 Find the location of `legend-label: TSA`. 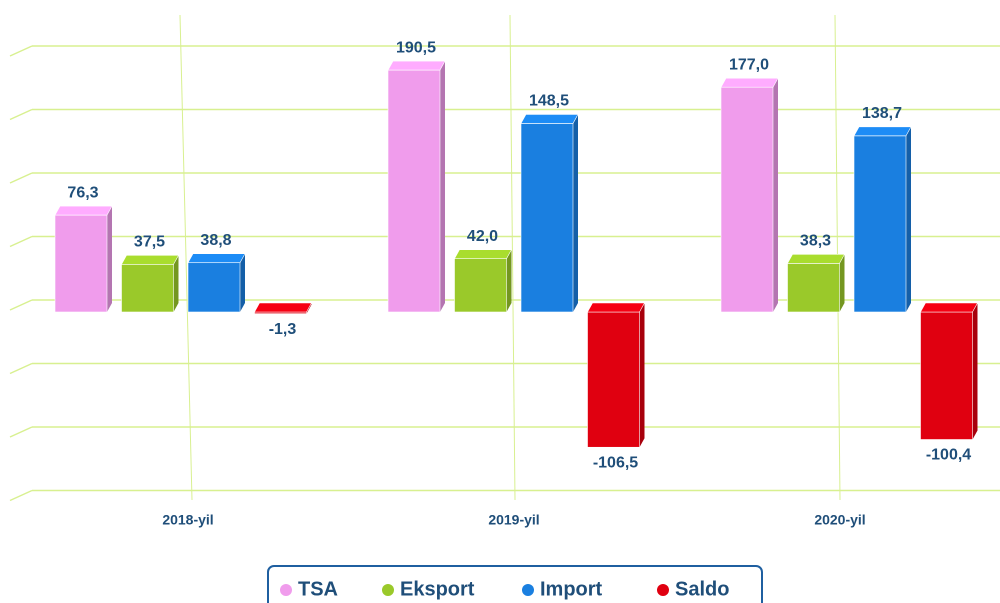

legend-label: TSA is located at coordinates (318, 589).